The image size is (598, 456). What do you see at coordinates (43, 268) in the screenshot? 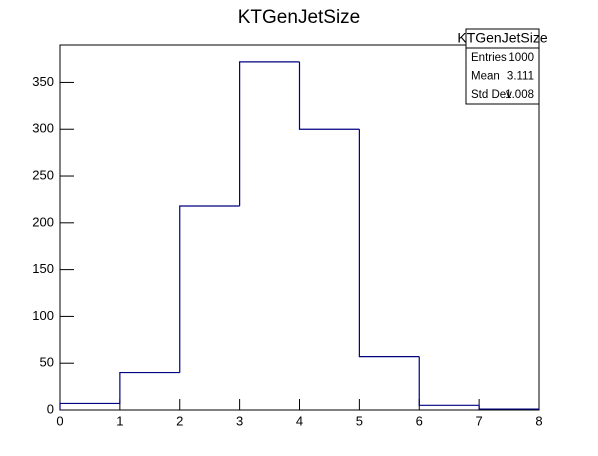
I see `y-tick-label: 150` at bounding box center [43, 268].